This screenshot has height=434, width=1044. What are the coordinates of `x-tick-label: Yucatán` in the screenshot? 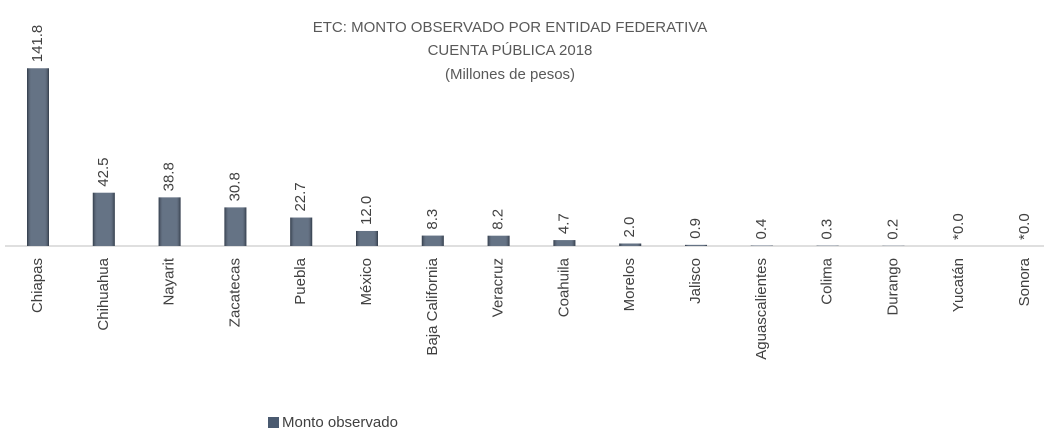 It's located at (958, 285).